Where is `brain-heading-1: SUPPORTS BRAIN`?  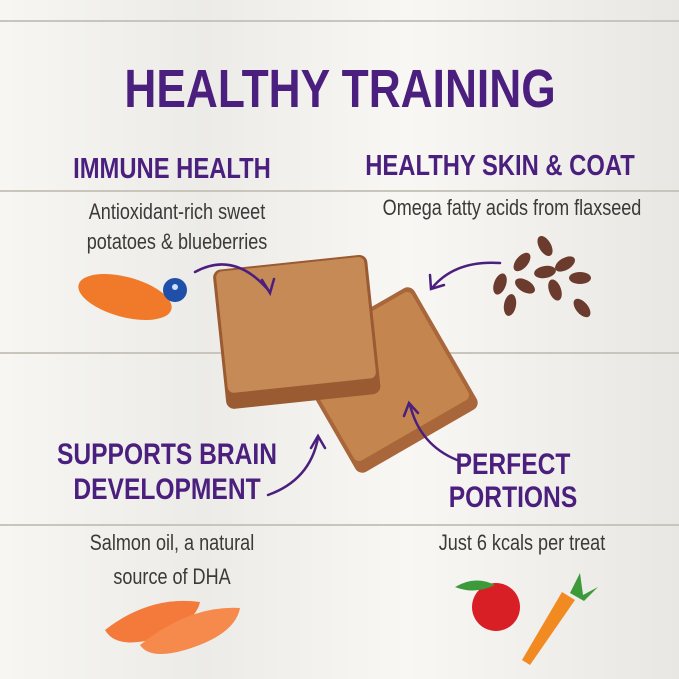
brain-heading-1: SUPPORTS BRAIN is located at coordinates (167, 454).